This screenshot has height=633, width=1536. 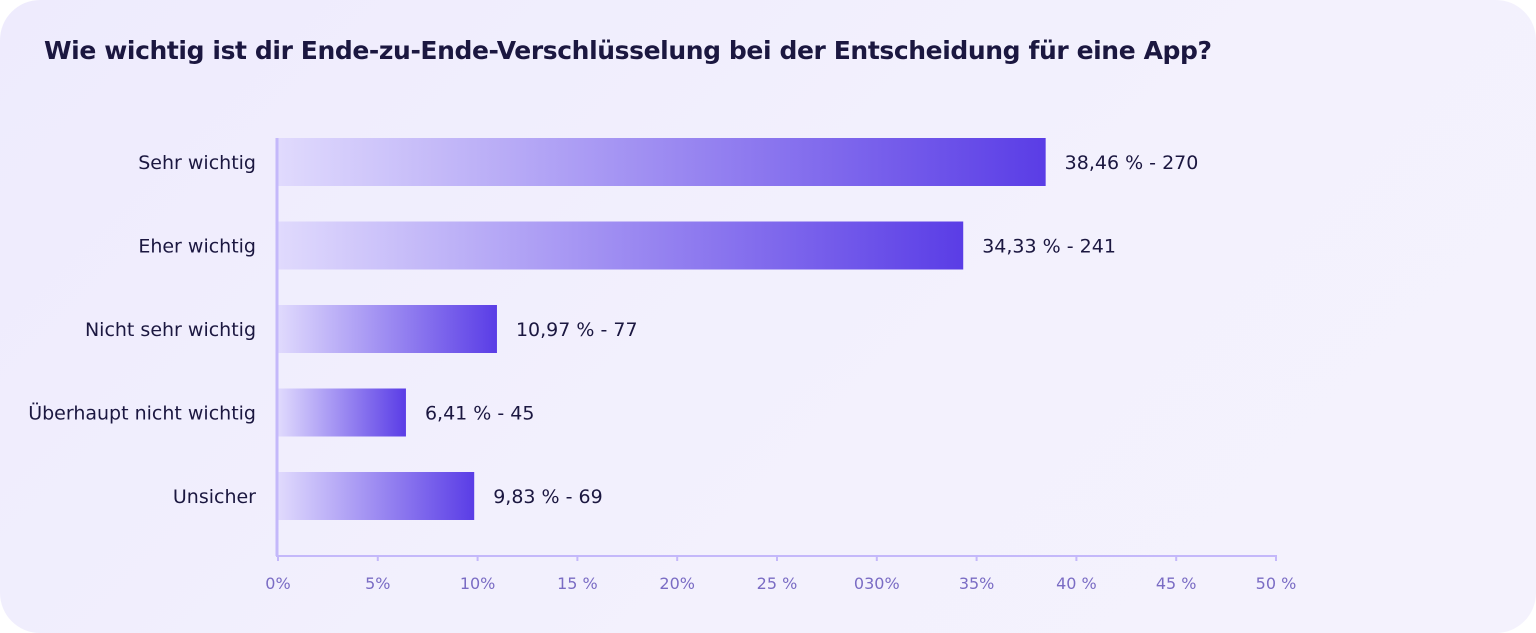 What do you see at coordinates (1076, 583) in the screenshot?
I see `x-tick-label: 40 %` at bounding box center [1076, 583].